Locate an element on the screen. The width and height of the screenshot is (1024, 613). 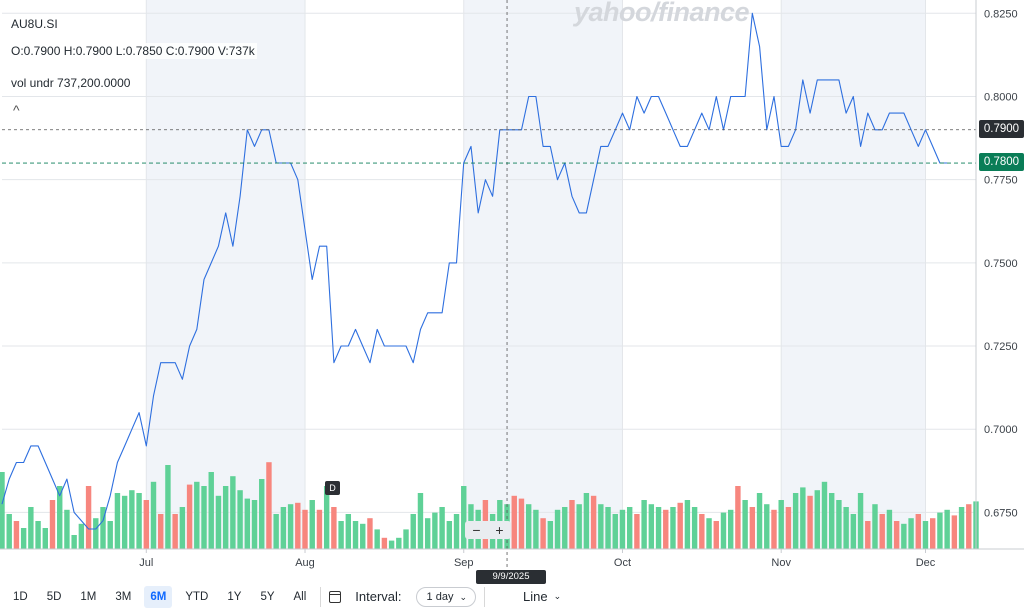
interval-label: Interval: is located at coordinates (378, 596).